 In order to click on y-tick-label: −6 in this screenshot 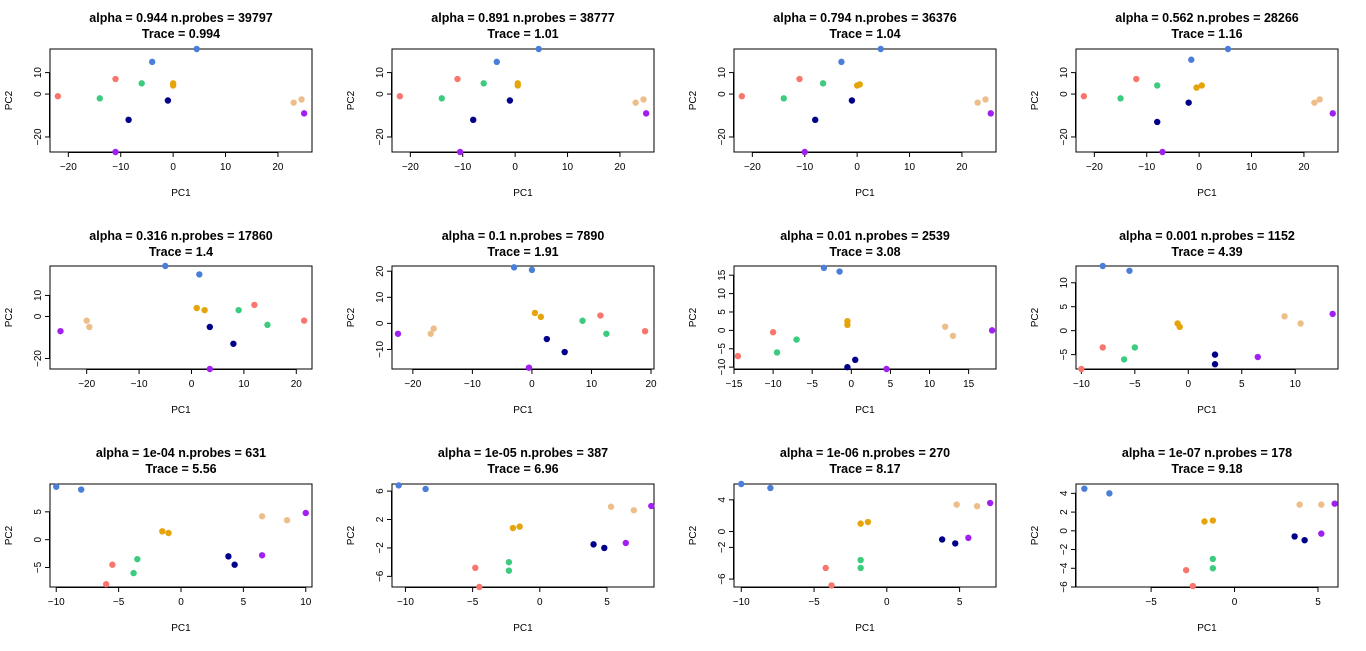, I will do `click(722, 579)`.